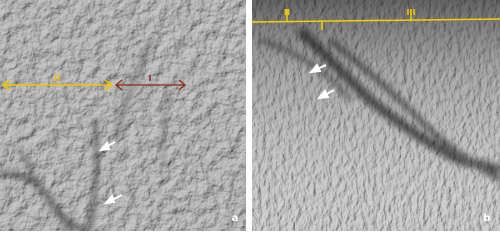 Image resolution: width=500 pixels, height=240 pixels. I want to click on yellow-profile, so click(375, 19).